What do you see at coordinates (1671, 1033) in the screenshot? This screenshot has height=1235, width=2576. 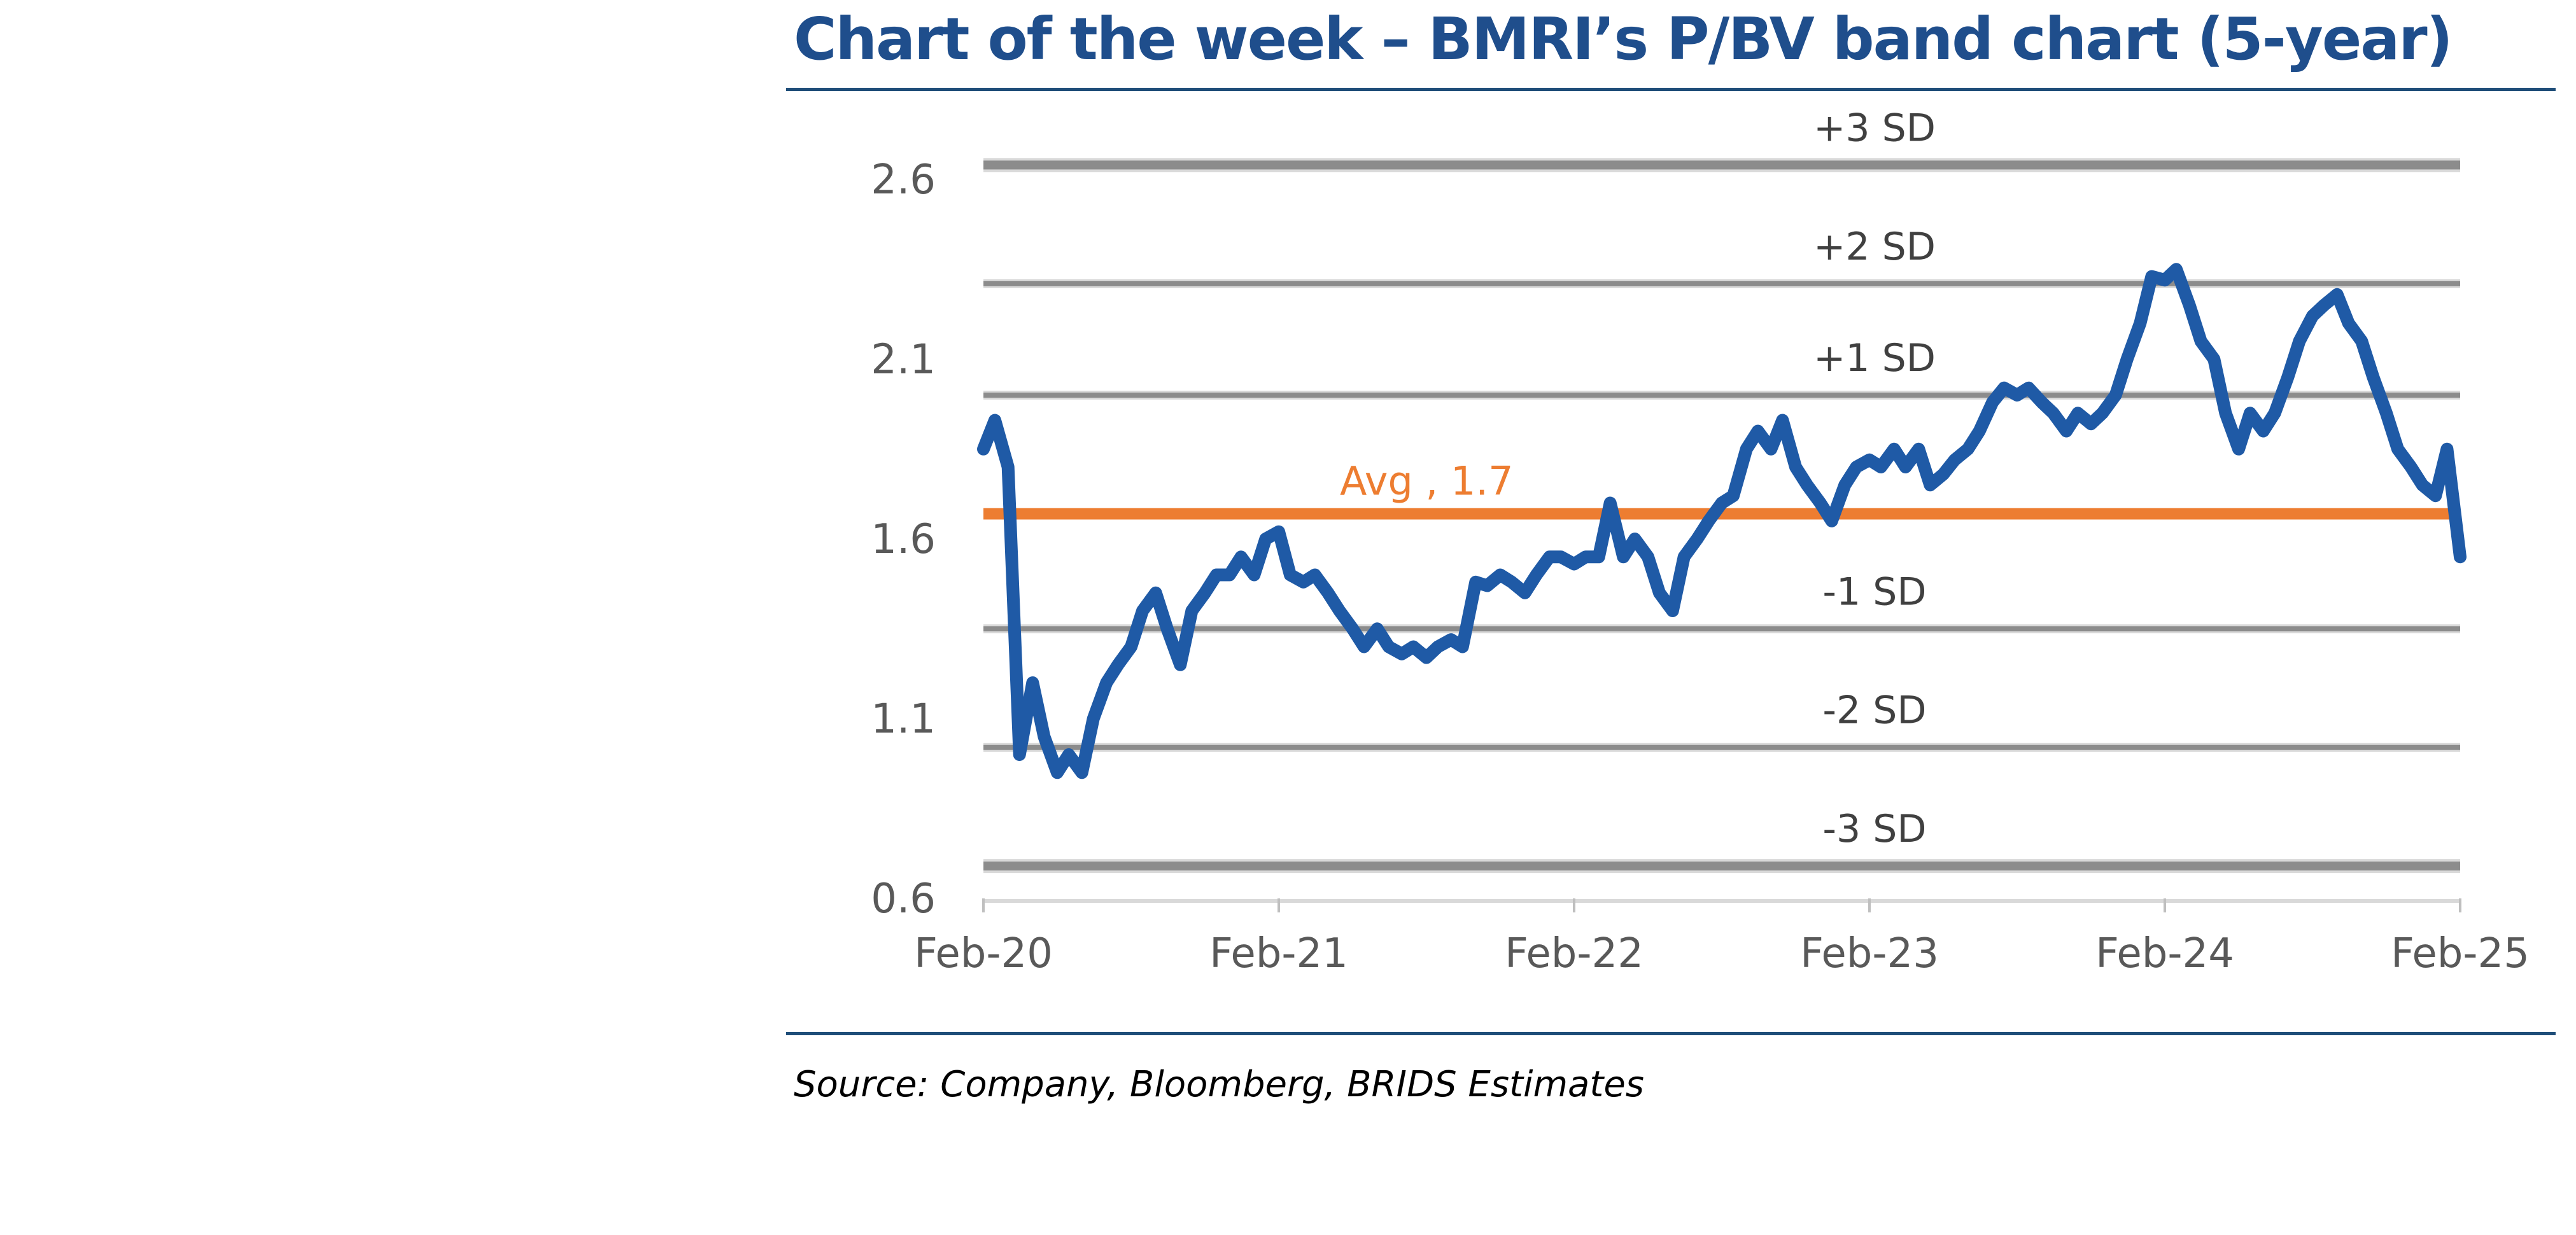 I see `bottom-divider` at bounding box center [1671, 1033].